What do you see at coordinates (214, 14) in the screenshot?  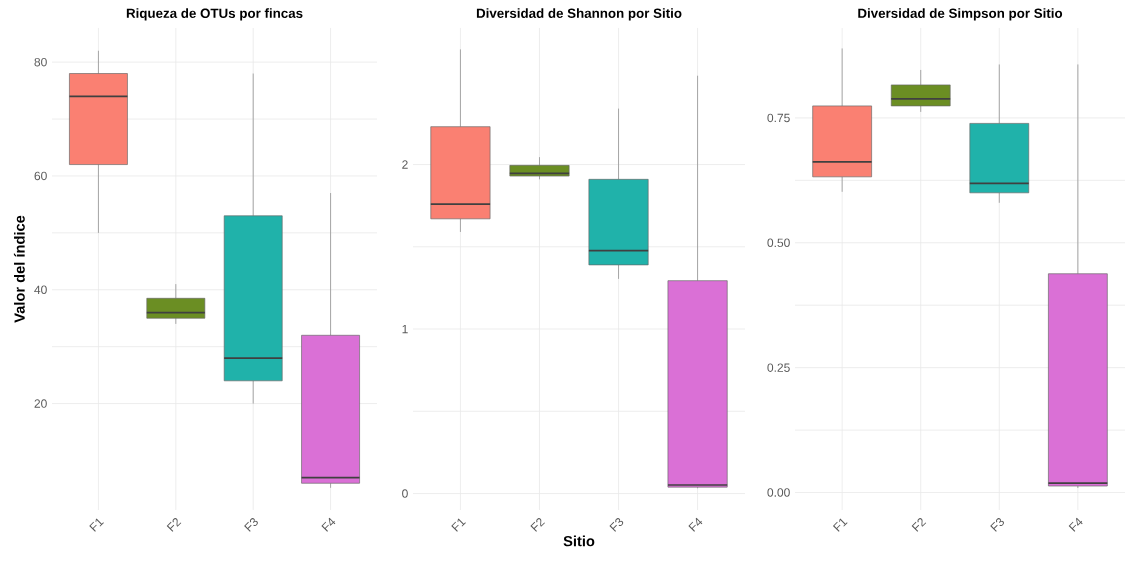 I see `chart-title: Riqueza de OTUs por fincas` at bounding box center [214, 14].